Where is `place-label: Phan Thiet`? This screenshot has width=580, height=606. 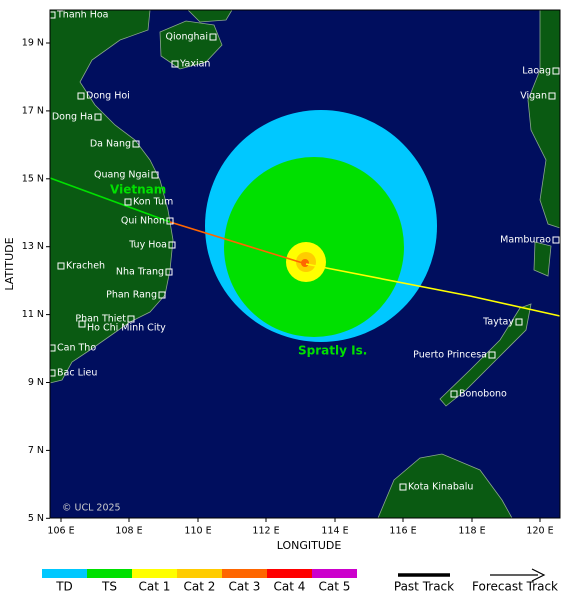 place-label: Phan Thiet is located at coordinates (100, 319).